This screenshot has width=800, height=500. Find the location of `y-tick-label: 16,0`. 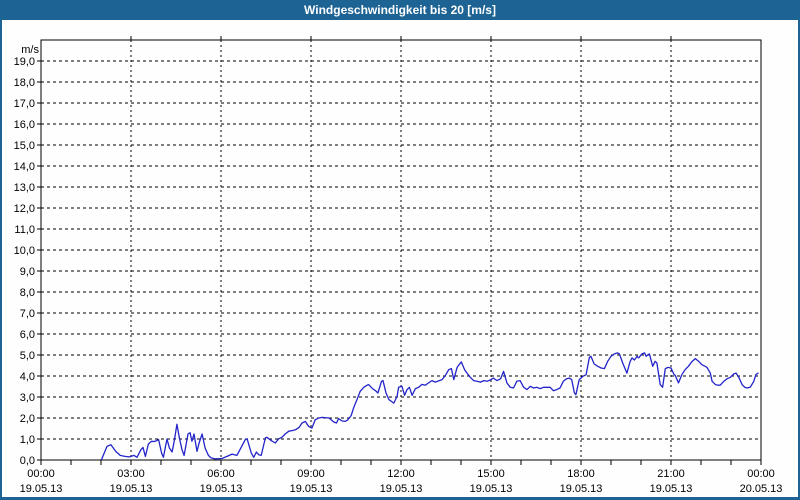

y-tick-label: 16,0 is located at coordinates (24, 125).